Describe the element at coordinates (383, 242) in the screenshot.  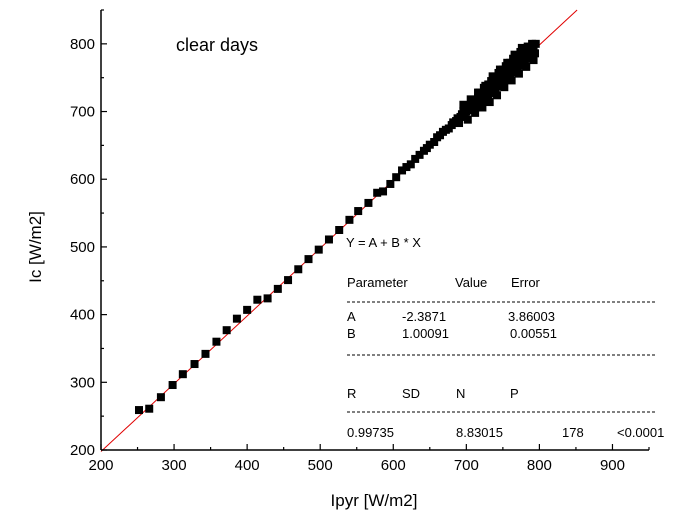
I see `fit-equation: Y = A + B * X` at that location.